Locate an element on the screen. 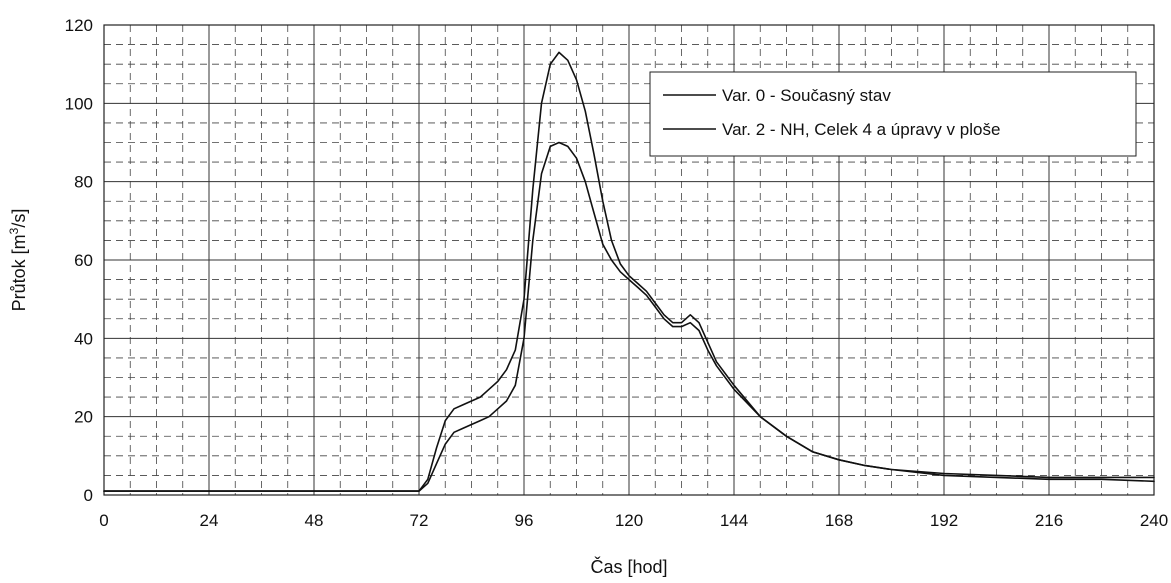 The image size is (1171, 583). x-tick-label: 120 is located at coordinates (629, 520).